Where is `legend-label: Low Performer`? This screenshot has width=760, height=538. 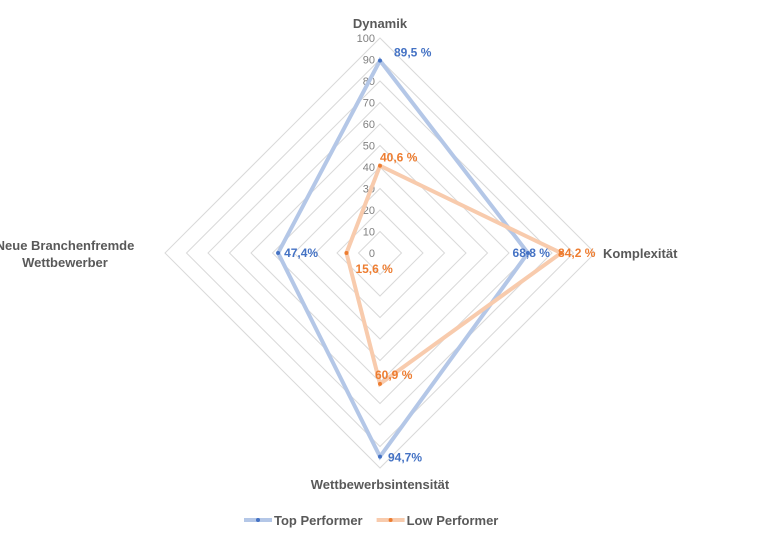 legend-label: Low Performer is located at coordinates (453, 520).